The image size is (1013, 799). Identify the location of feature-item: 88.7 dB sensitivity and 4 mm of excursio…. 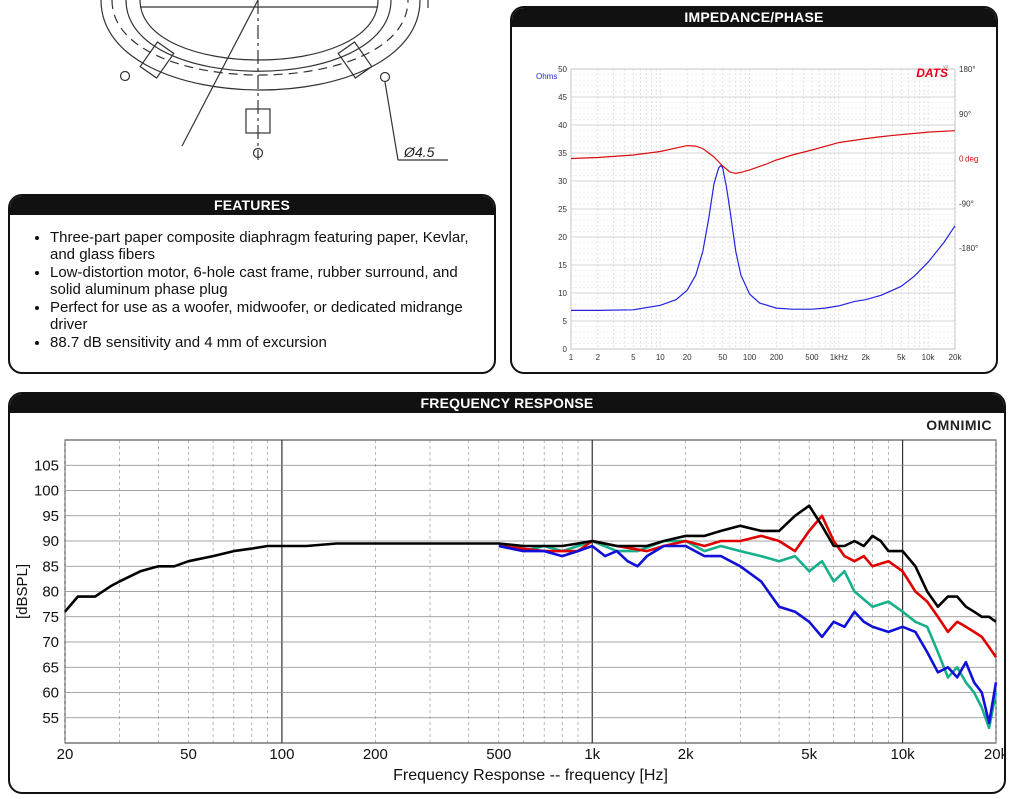
(272, 342).